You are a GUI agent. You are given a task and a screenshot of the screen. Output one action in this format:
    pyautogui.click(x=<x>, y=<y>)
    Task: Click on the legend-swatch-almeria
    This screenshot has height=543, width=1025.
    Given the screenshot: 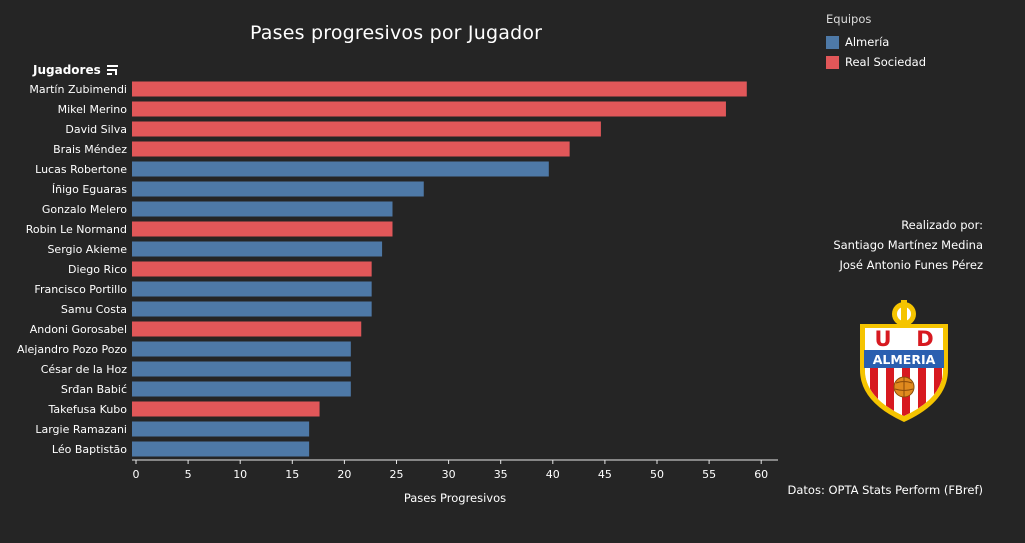 What is the action you would take?
    pyautogui.click(x=832, y=42)
    